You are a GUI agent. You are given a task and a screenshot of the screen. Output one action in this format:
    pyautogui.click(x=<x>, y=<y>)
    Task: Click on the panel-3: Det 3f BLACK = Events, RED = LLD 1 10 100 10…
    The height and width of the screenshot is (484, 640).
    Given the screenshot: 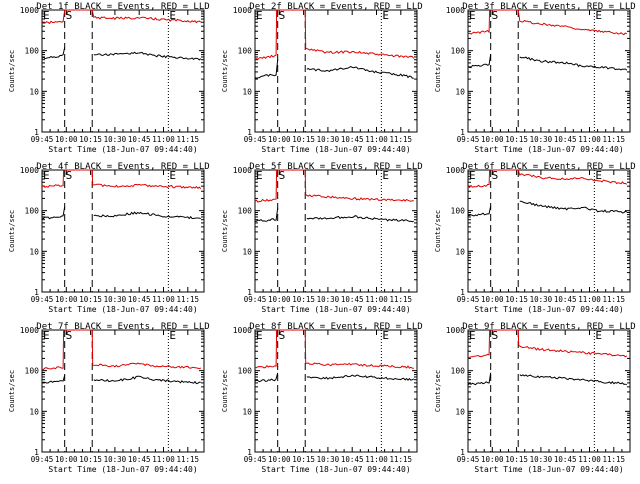 What is the action you would take?
    pyautogui.click(x=535, y=78)
    